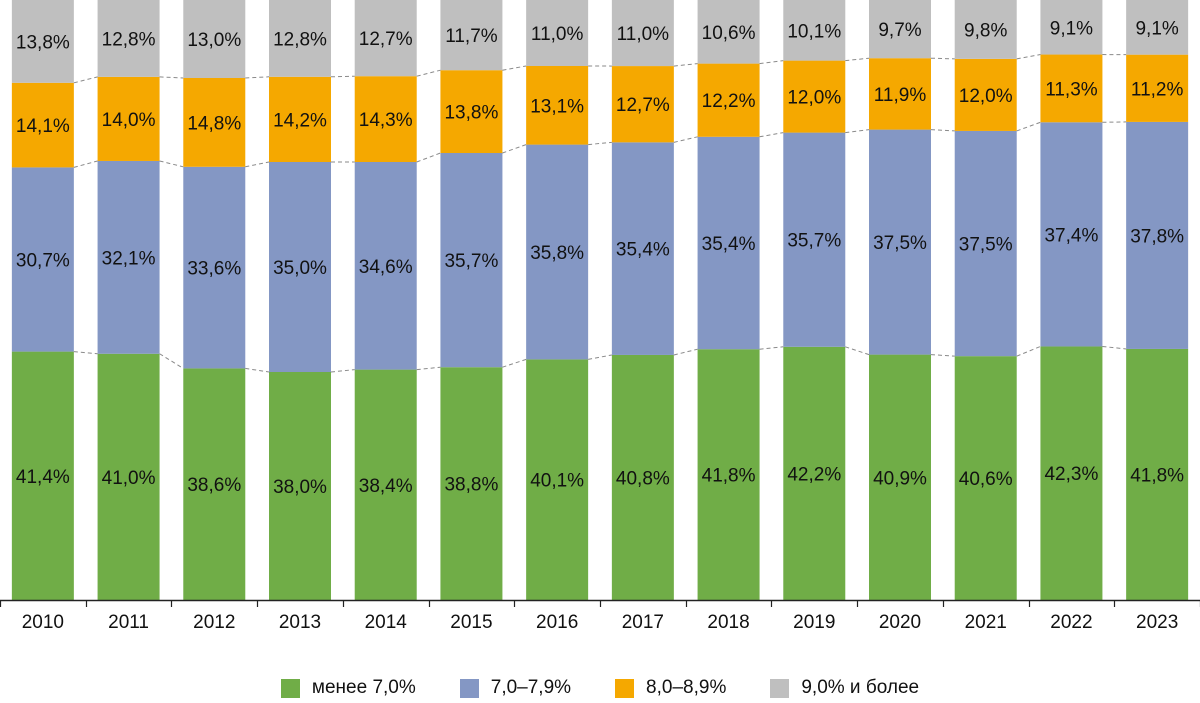 The height and width of the screenshot is (703, 1200). I want to click on x-tick-label: 2022, so click(1071, 622).